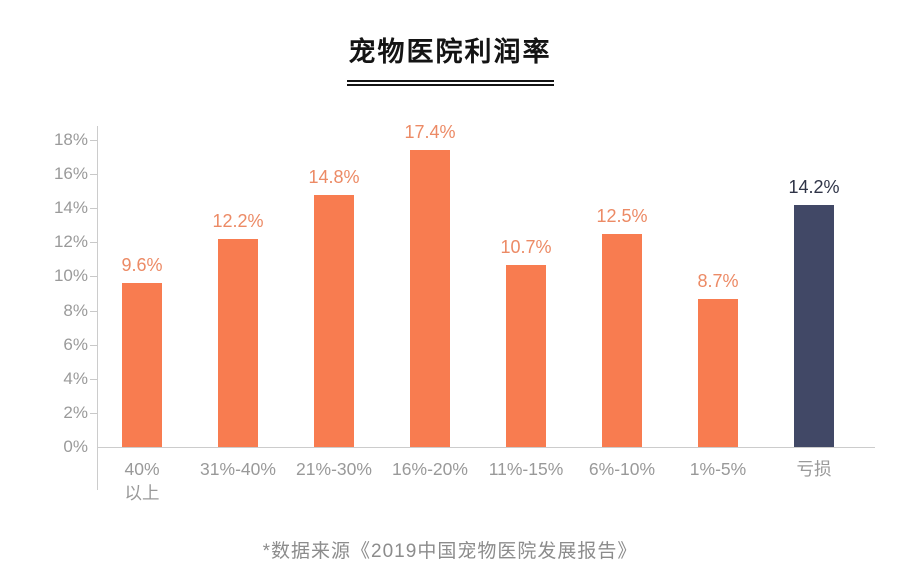 This screenshot has width=900, height=581. What do you see at coordinates (70, 139) in the screenshot?
I see `y-tick-label: 18%` at bounding box center [70, 139].